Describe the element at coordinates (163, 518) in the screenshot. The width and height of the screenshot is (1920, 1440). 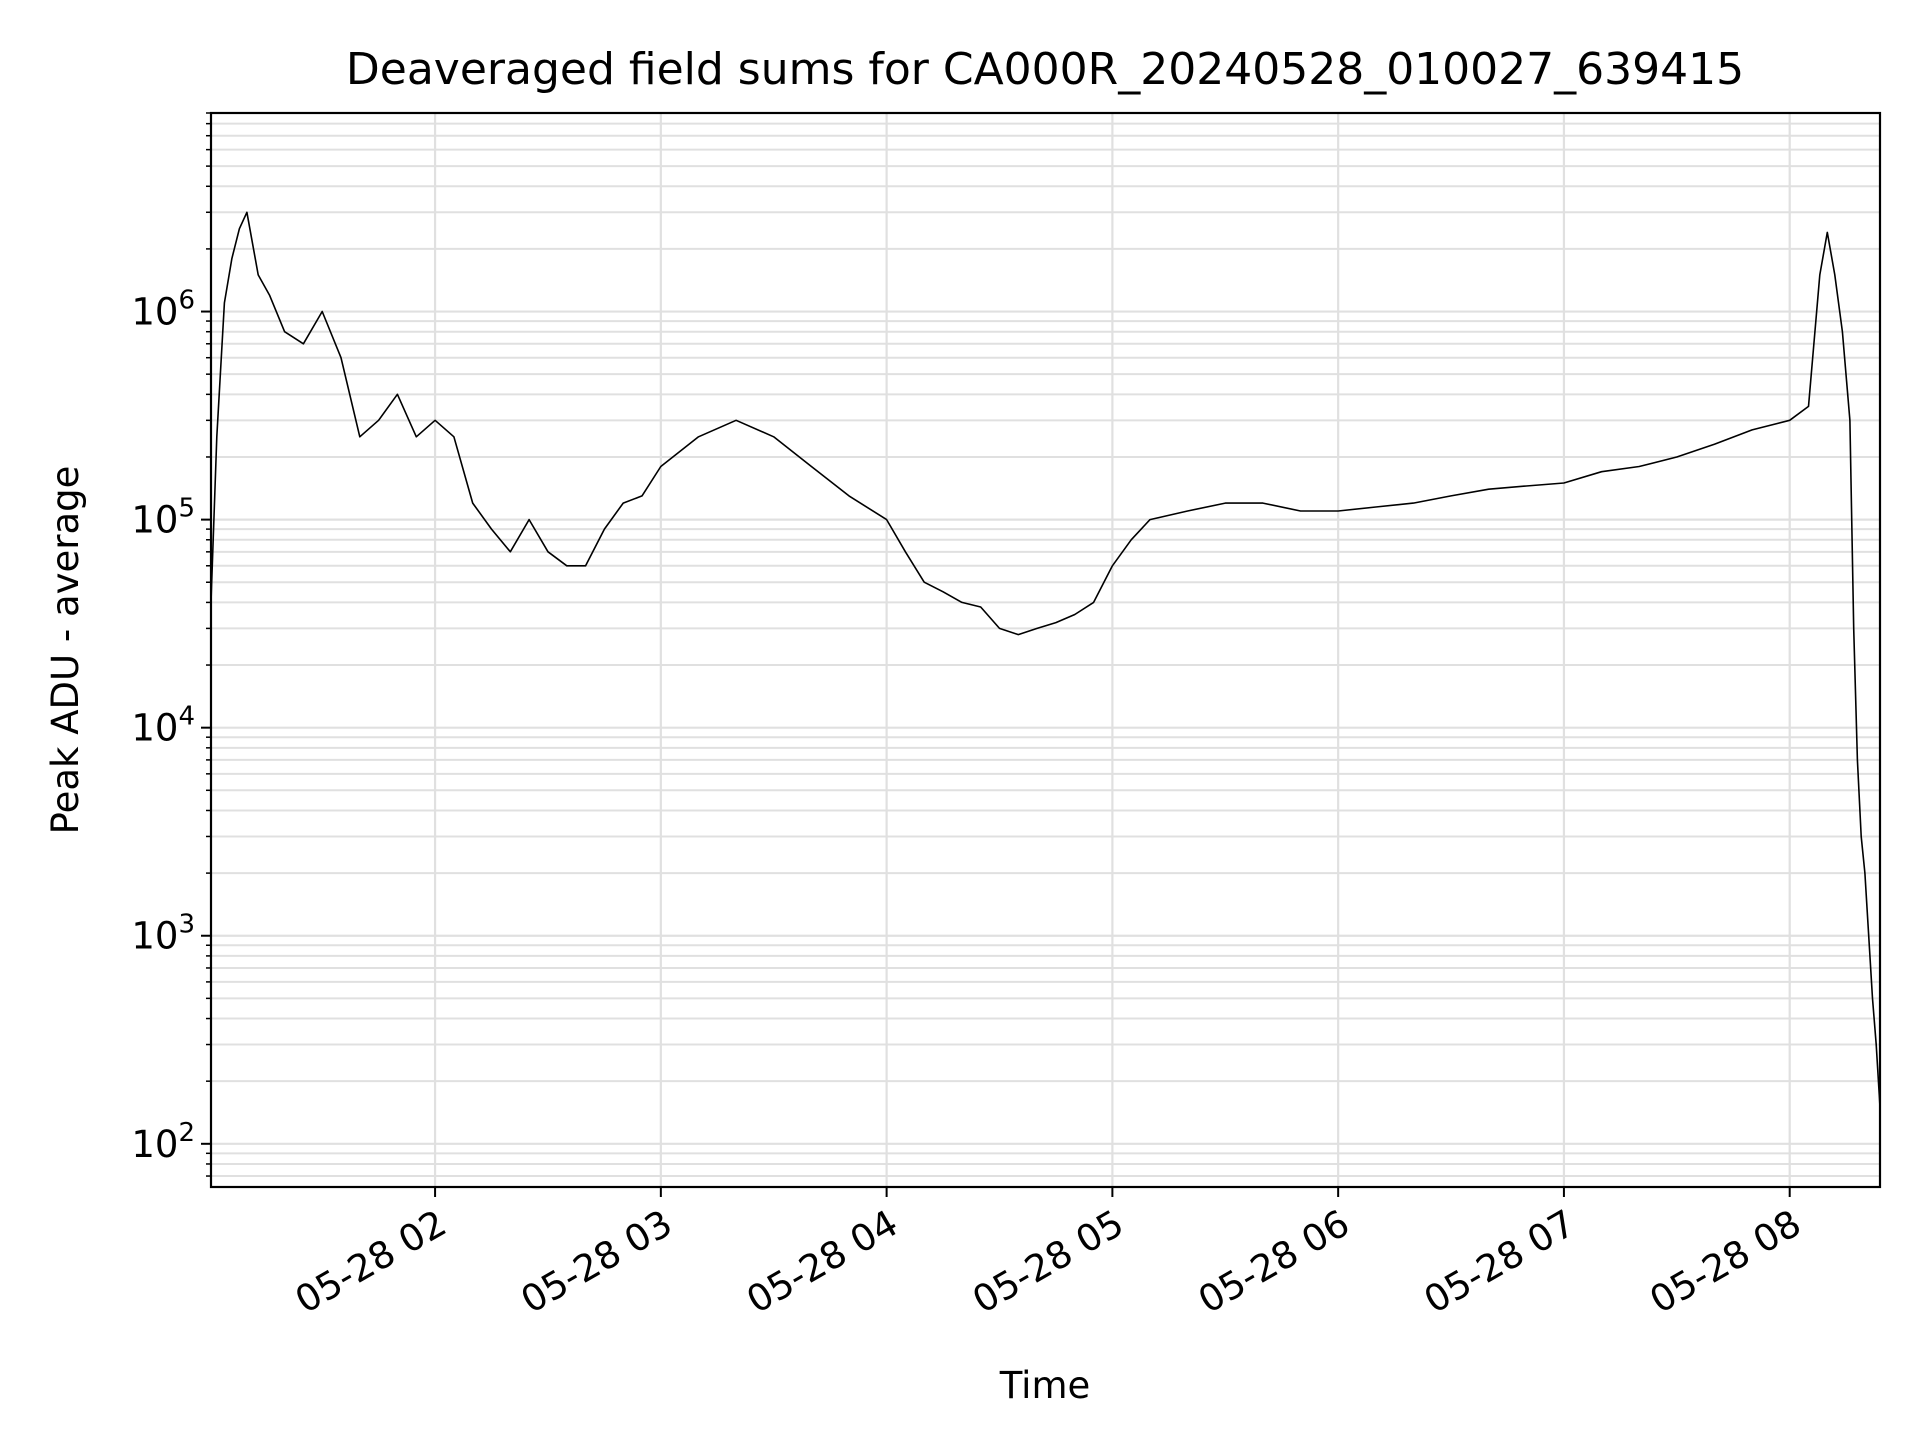
I see `y-tick-label: 105` at that location.